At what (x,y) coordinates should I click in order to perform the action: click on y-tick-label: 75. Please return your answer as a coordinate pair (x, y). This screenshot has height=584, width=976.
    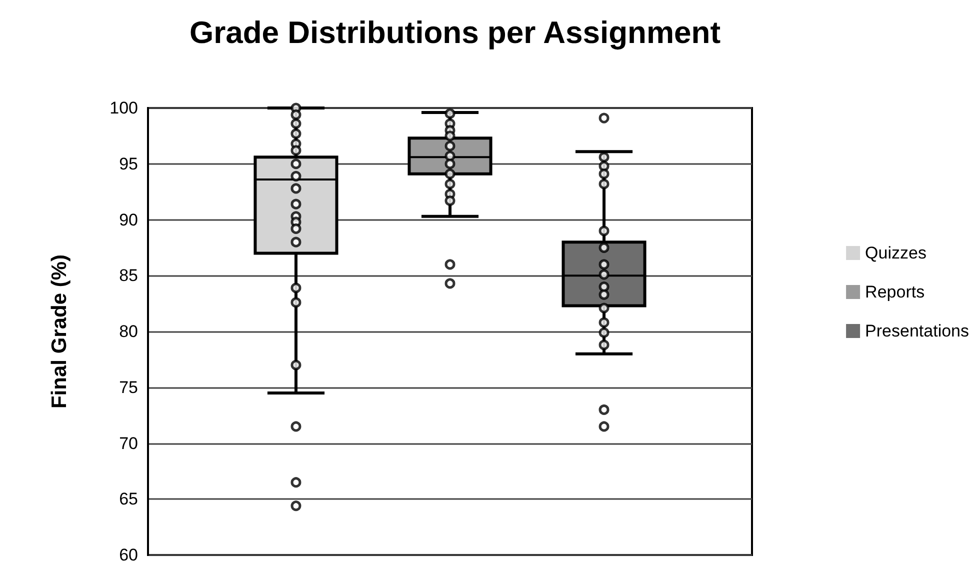
    Looking at the image, I should click on (128, 387).